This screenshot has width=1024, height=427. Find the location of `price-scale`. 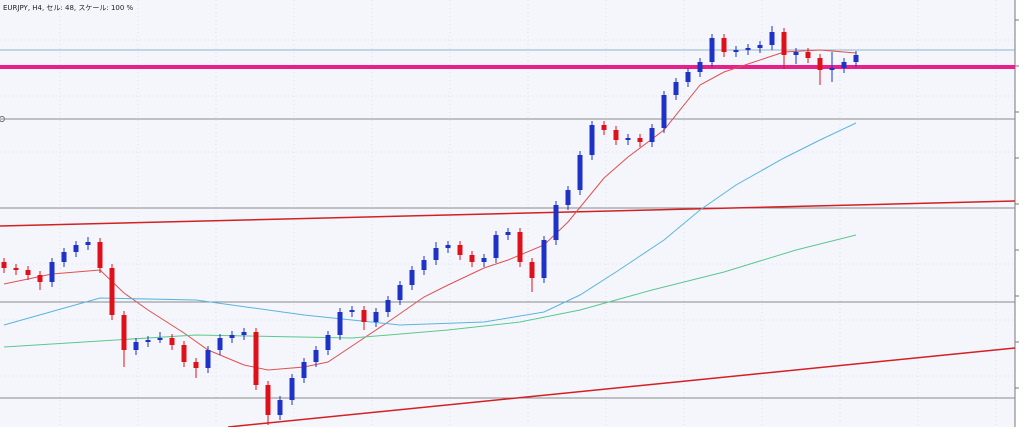

price-scale is located at coordinates (1019, 213).